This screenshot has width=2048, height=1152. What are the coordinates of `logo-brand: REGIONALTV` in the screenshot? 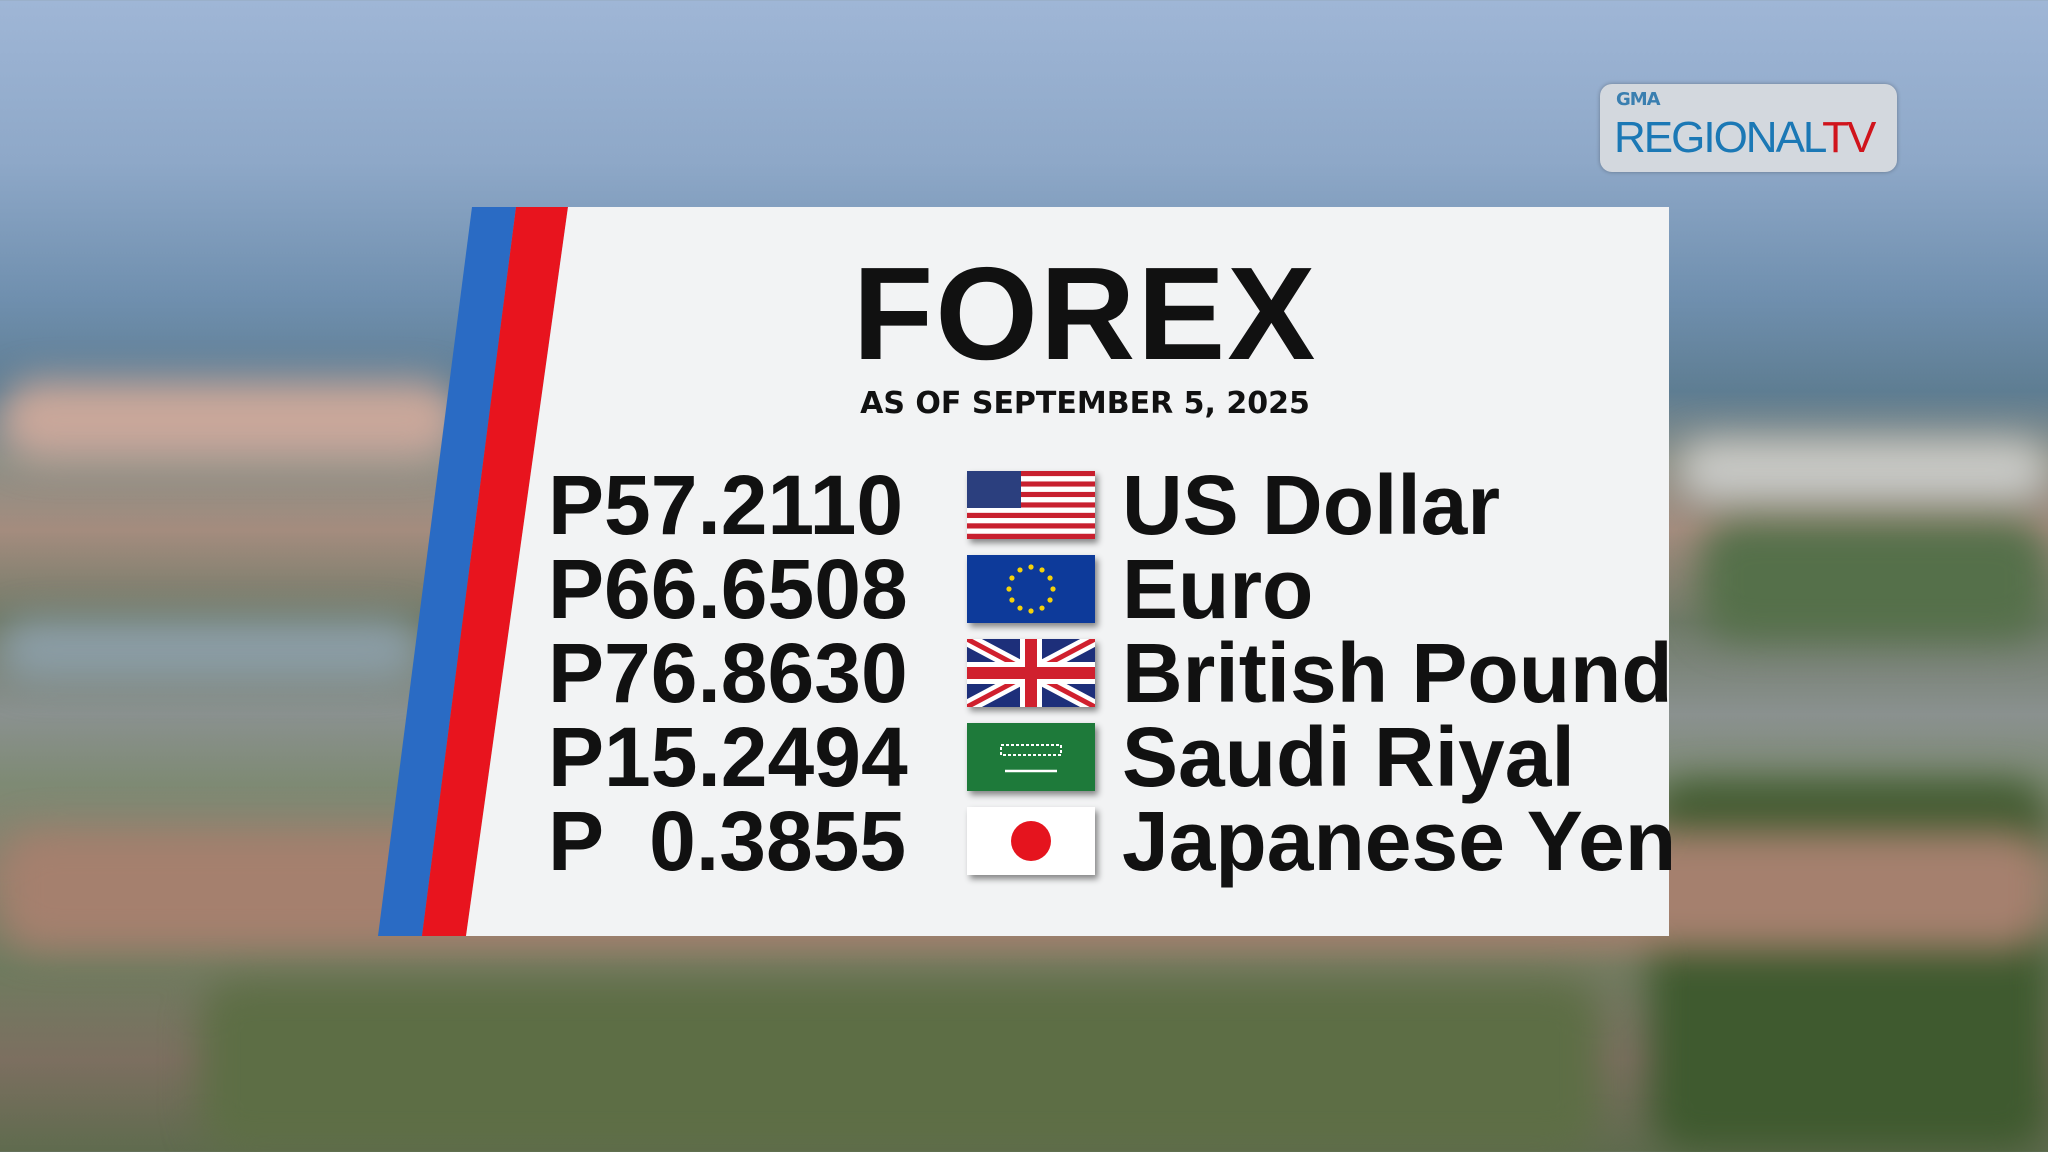 It's located at (1745, 137).